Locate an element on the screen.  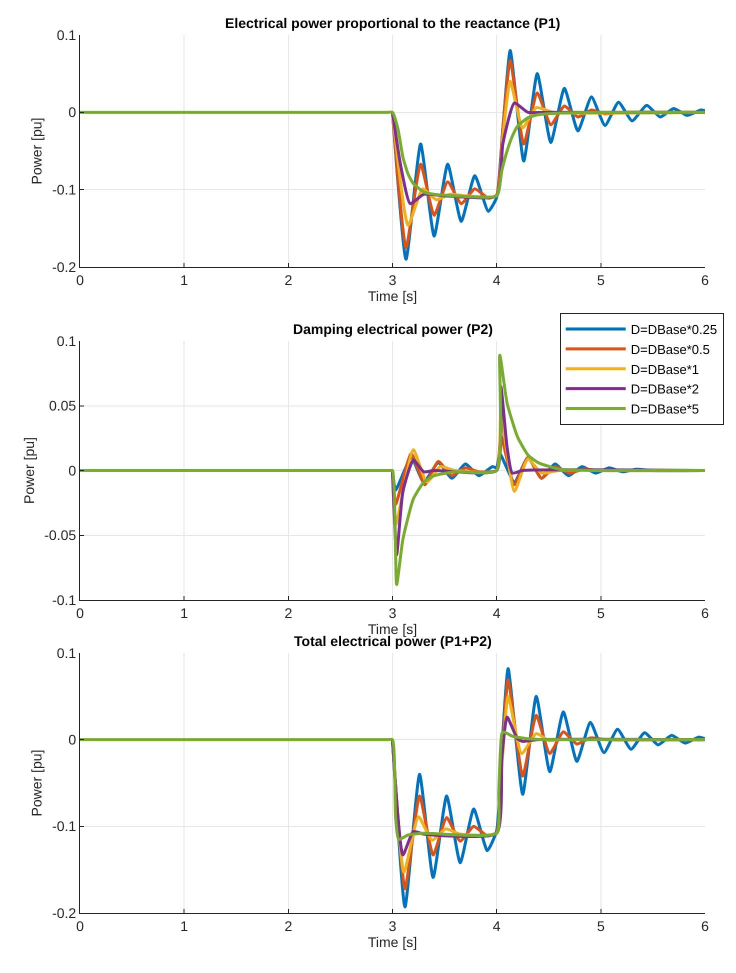
chart-title: Damping electrical power (P2) is located at coordinates (393, 329).